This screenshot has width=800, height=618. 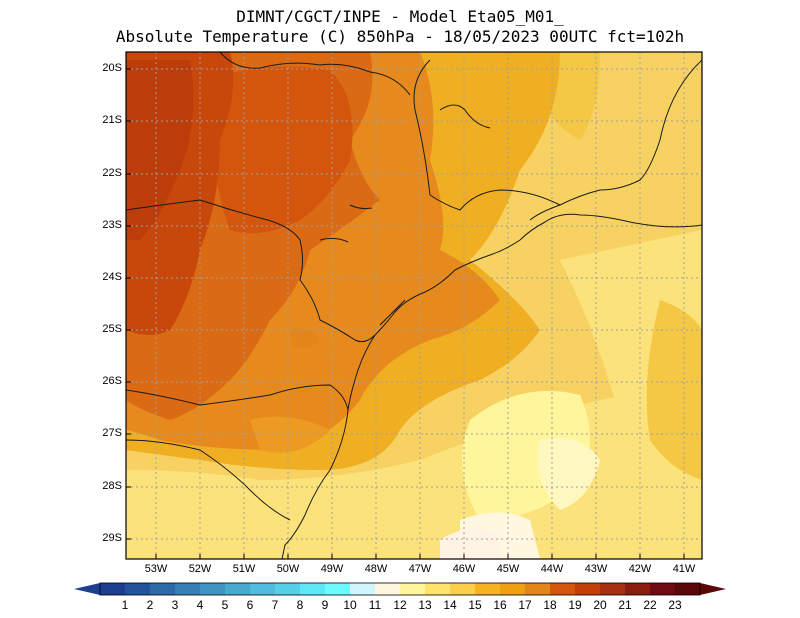 What do you see at coordinates (112, 277) in the screenshot?
I see `lat-label: 24S` at bounding box center [112, 277].